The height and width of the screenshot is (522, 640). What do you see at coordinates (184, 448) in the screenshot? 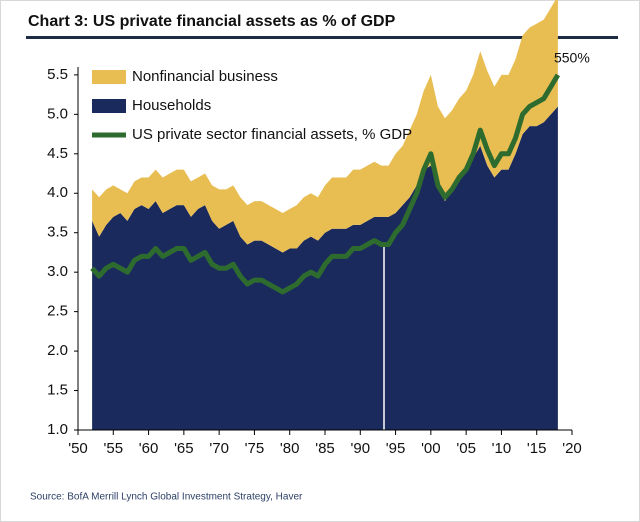
I see `x-tick-label: '65` at bounding box center [184, 448].